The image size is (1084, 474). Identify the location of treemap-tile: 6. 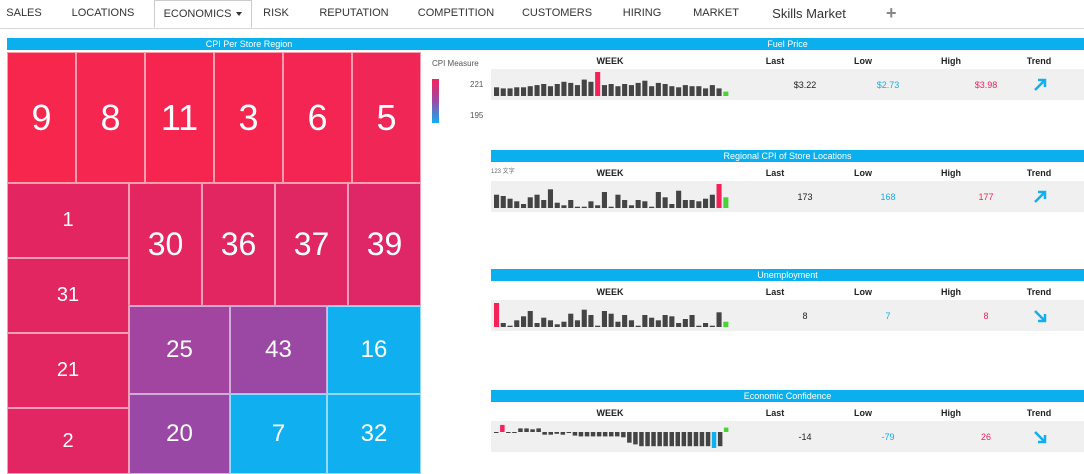
(317, 117).